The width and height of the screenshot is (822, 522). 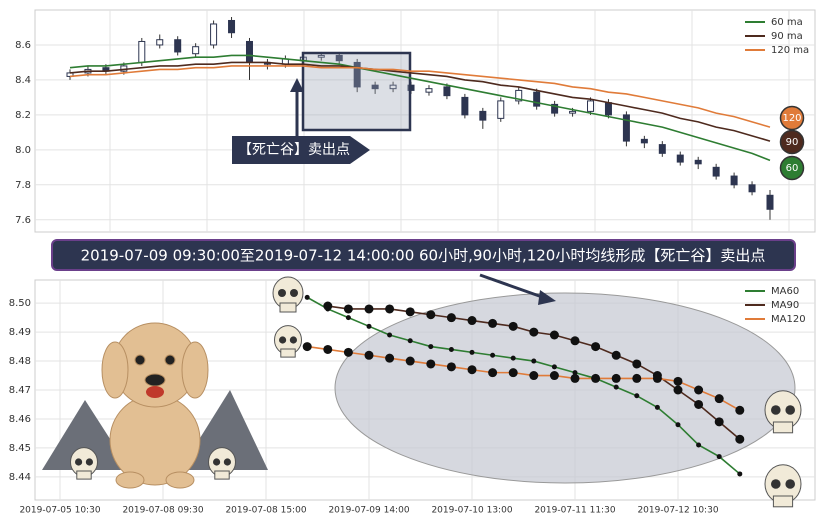 I want to click on highlight-box, so click(x=356, y=91).